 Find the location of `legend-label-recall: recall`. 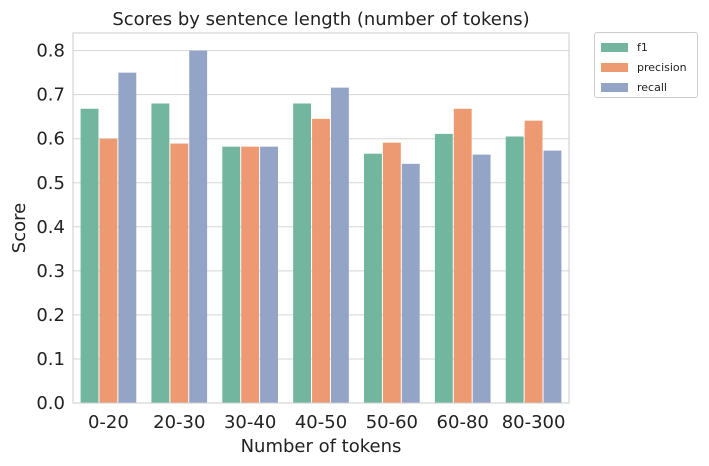

legend-label-recall: recall is located at coordinates (652, 87).